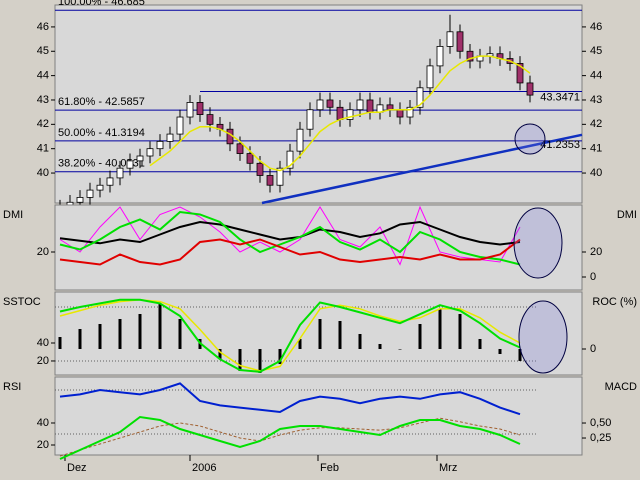  Describe the element at coordinates (101, 133) in the screenshot. I see `level-label: 50.00% - 41.3194` at that location.